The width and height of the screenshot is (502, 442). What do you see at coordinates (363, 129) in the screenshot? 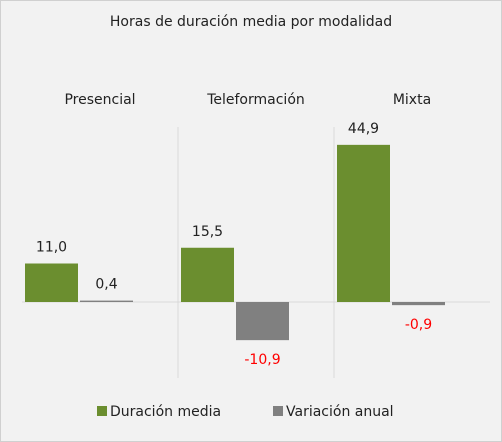
I see `data-label: 44,9` at bounding box center [363, 129].